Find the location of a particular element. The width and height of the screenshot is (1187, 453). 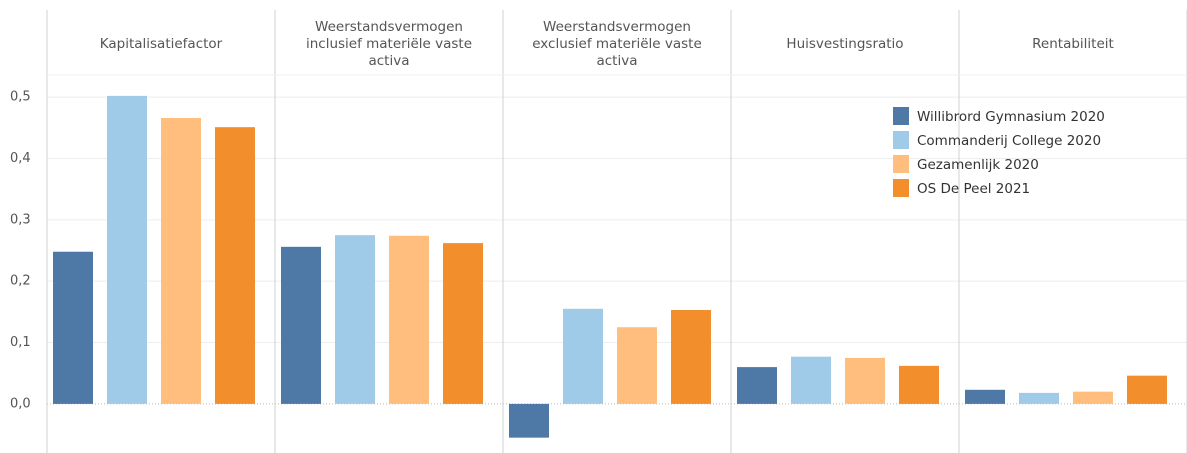

y-tick-label: 0,1 is located at coordinates (20, 342).